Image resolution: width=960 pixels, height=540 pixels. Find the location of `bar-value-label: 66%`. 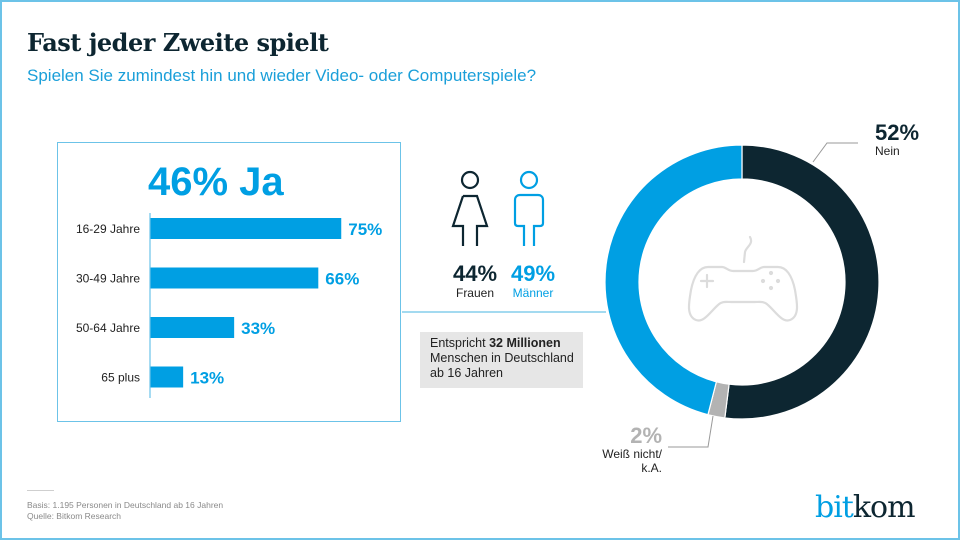

bar-value-label: 66% is located at coordinates (342, 279).